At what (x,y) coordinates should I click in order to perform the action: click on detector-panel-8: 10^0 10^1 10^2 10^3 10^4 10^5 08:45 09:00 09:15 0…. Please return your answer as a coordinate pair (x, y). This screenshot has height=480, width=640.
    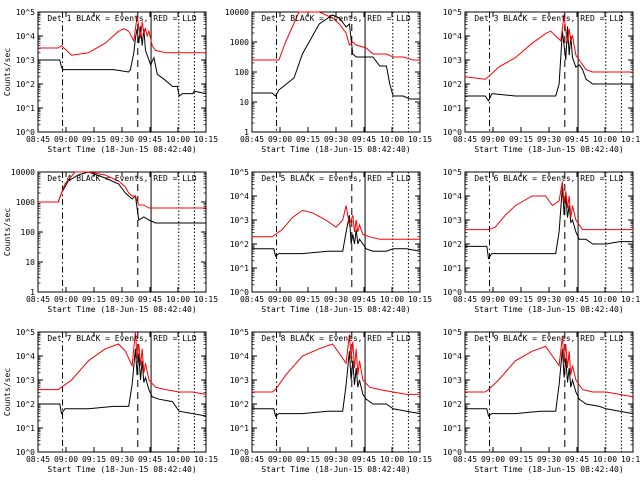
    Looking at the image, I should click on (331, 401).